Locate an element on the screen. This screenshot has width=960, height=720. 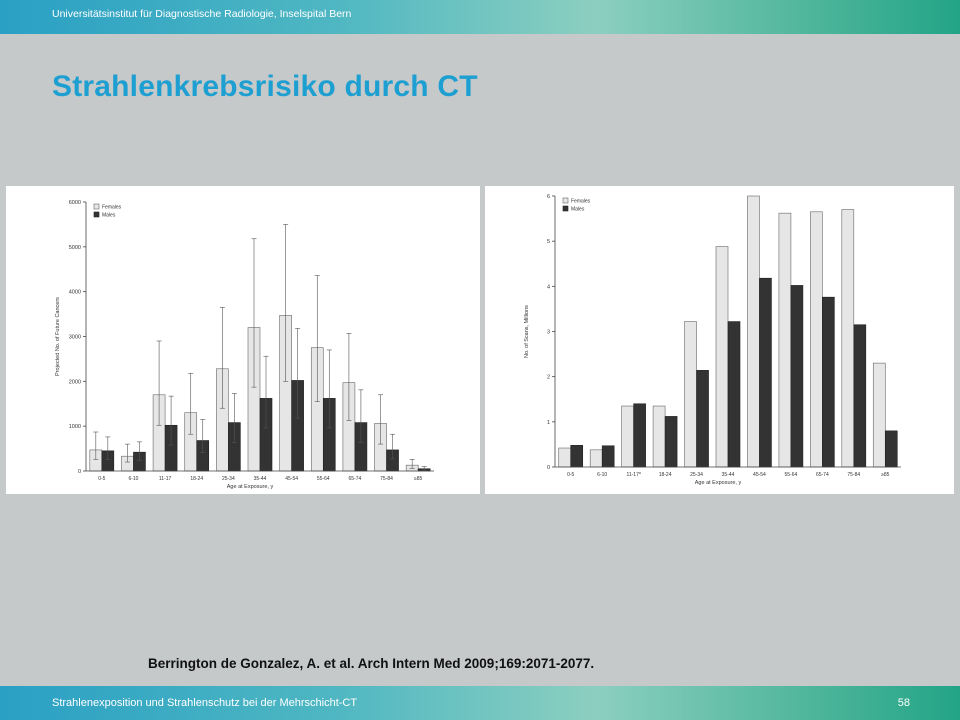
chart1-legend-label-males: Males is located at coordinates (578, 210).